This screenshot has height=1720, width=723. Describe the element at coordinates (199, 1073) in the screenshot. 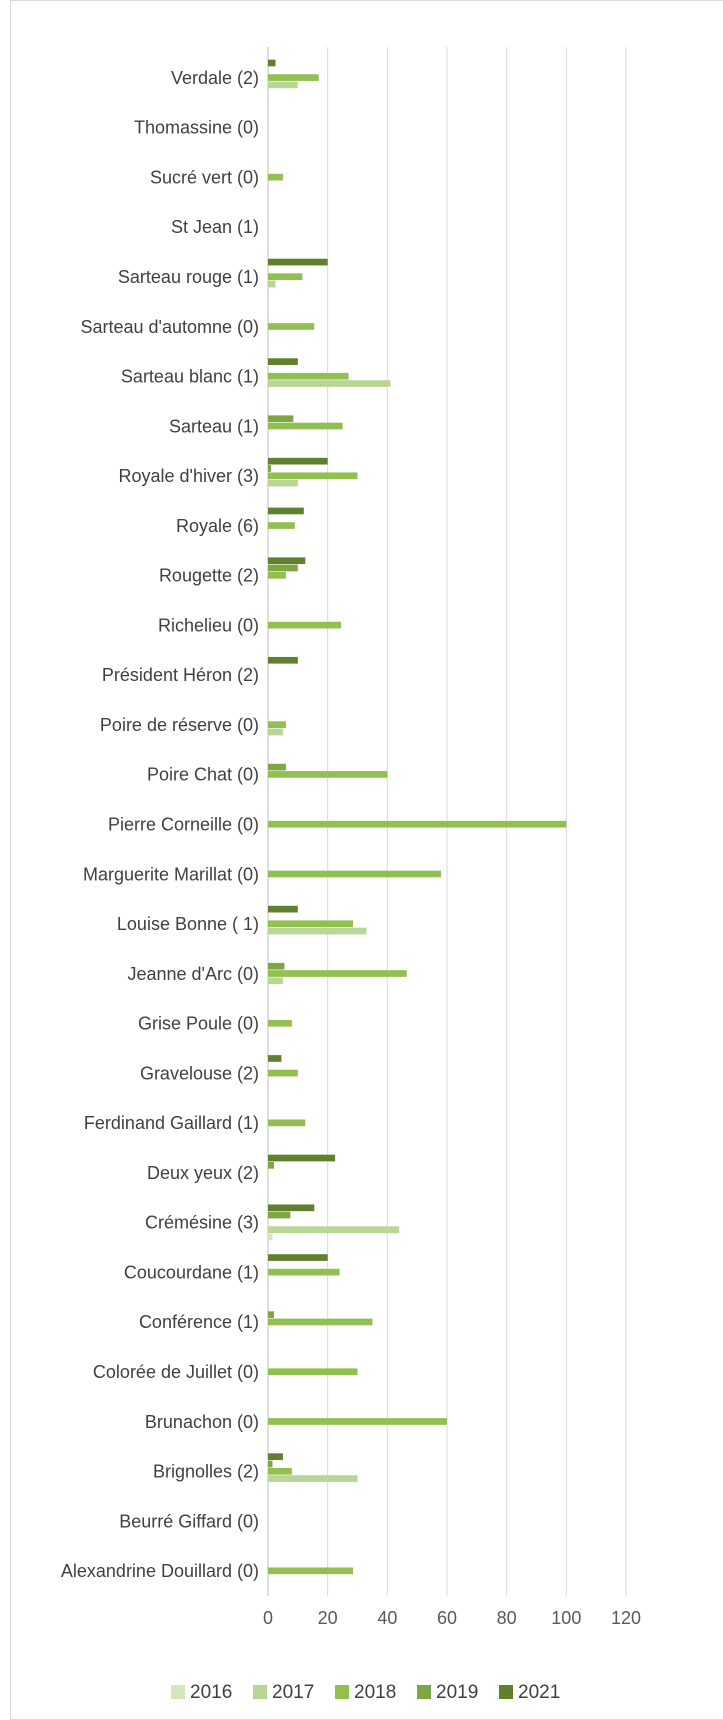

I see `category-label: Gravelouse (2)` at that location.